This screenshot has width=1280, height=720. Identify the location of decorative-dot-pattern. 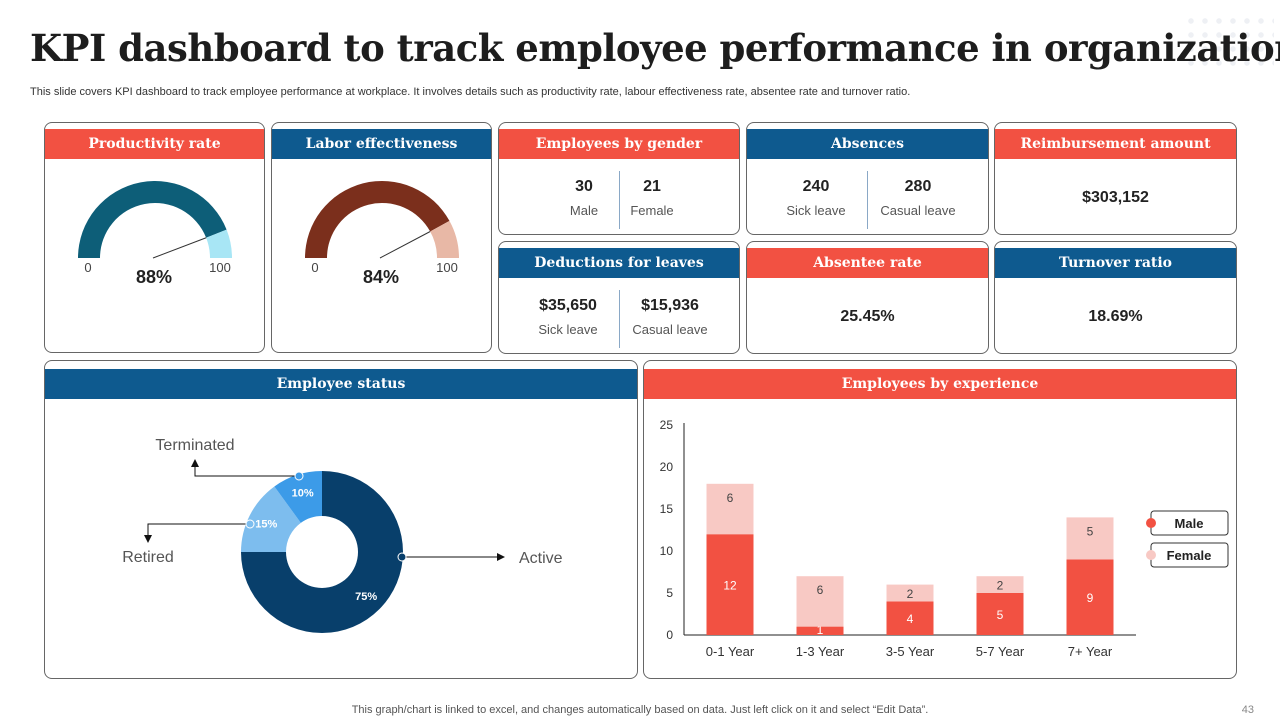
(1229, 44).